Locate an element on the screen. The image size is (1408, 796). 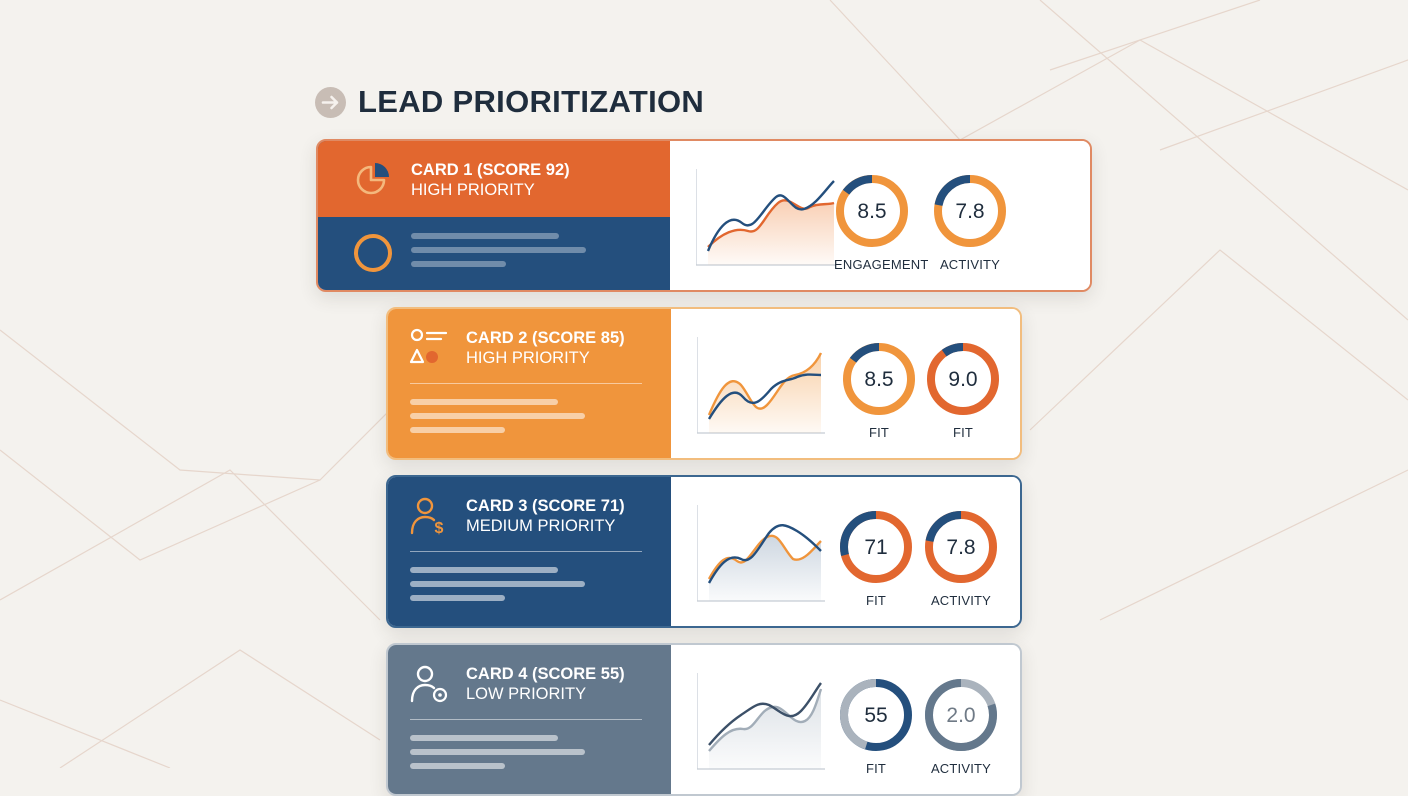
gauge-ring: 71 is located at coordinates (876, 547).